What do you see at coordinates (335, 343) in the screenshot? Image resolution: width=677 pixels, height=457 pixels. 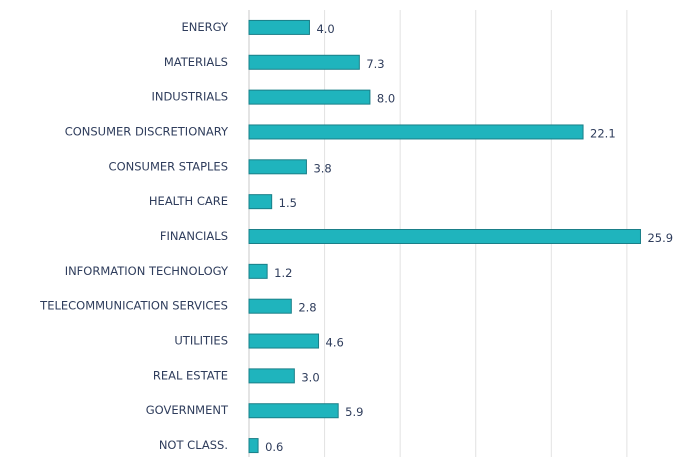 I see `data-label: 4.6` at bounding box center [335, 343].